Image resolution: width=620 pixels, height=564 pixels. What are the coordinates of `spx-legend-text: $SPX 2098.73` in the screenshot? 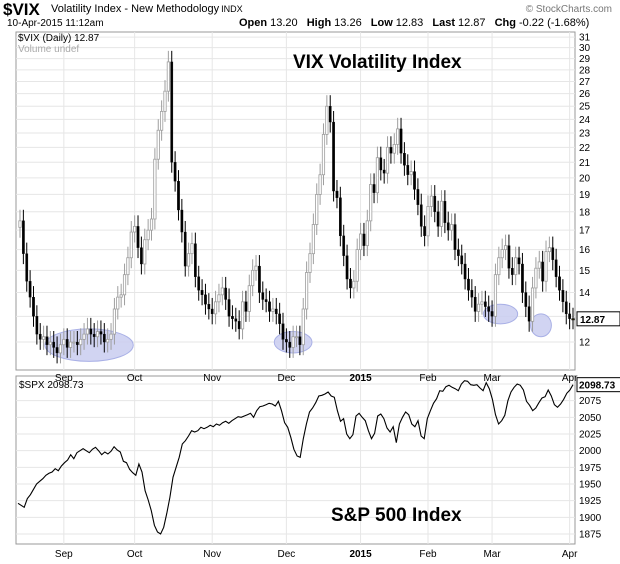 It's located at (51, 385).